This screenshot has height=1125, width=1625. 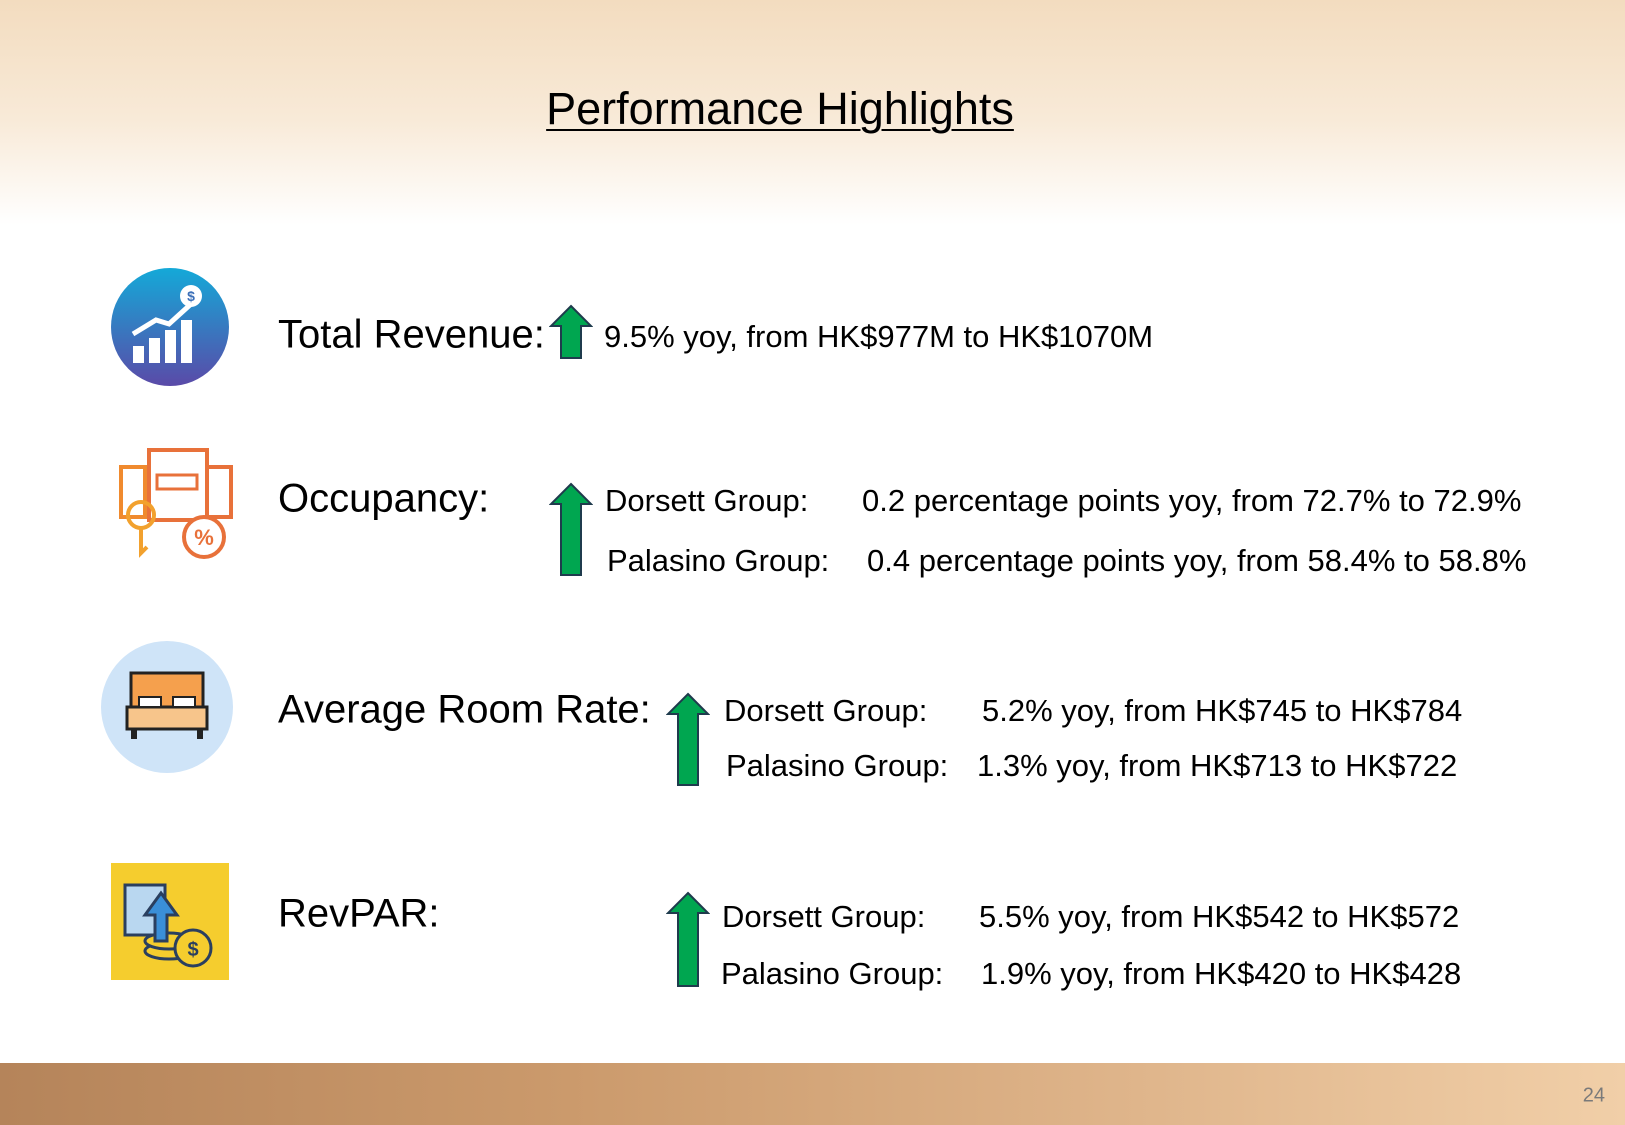 I want to click on item-label: RevPAR:, so click(x=359, y=913).